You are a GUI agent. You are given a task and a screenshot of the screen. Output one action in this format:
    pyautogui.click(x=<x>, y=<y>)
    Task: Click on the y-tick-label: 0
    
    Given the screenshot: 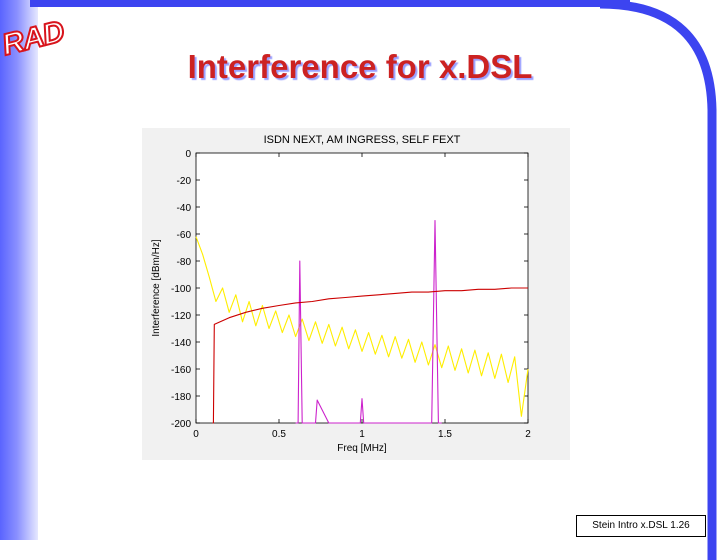 What is the action you would take?
    pyautogui.click(x=188, y=154)
    